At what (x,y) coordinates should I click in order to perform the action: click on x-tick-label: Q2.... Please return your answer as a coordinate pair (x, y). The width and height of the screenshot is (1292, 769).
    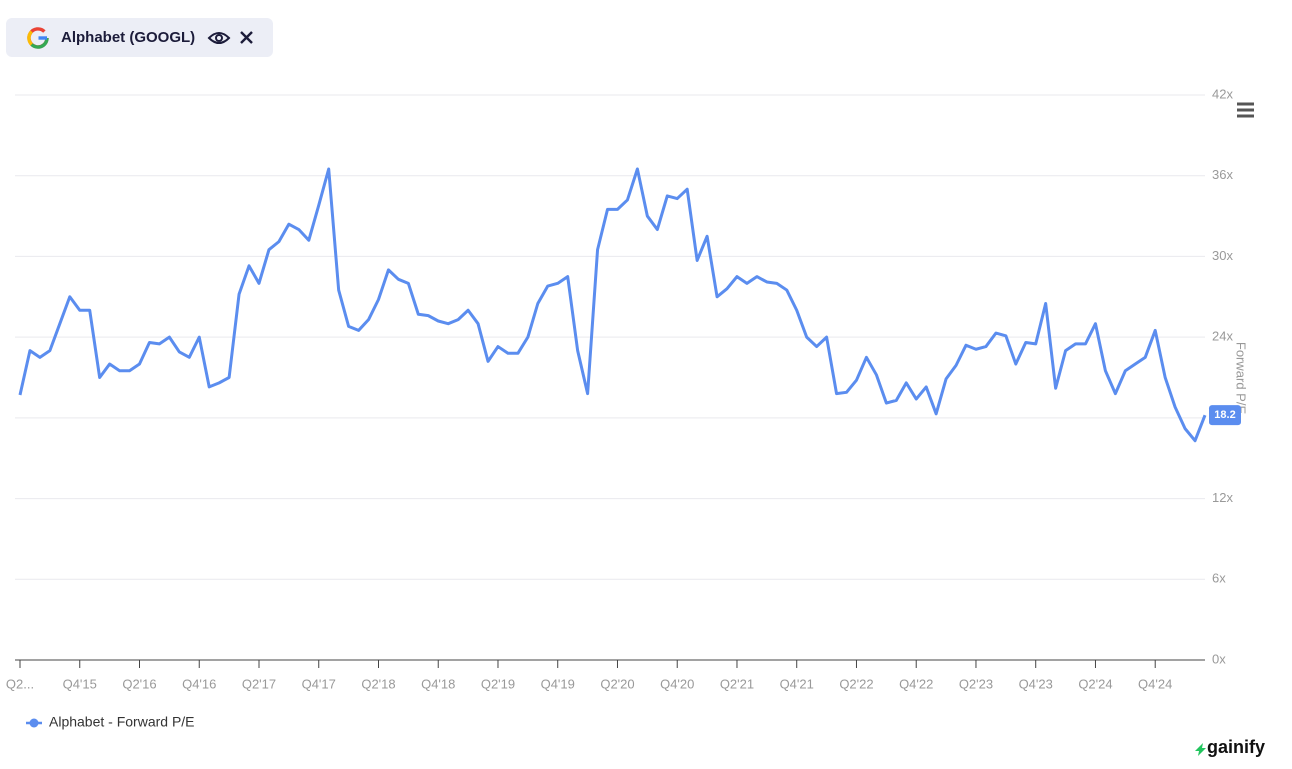
    Looking at the image, I should click on (20, 683).